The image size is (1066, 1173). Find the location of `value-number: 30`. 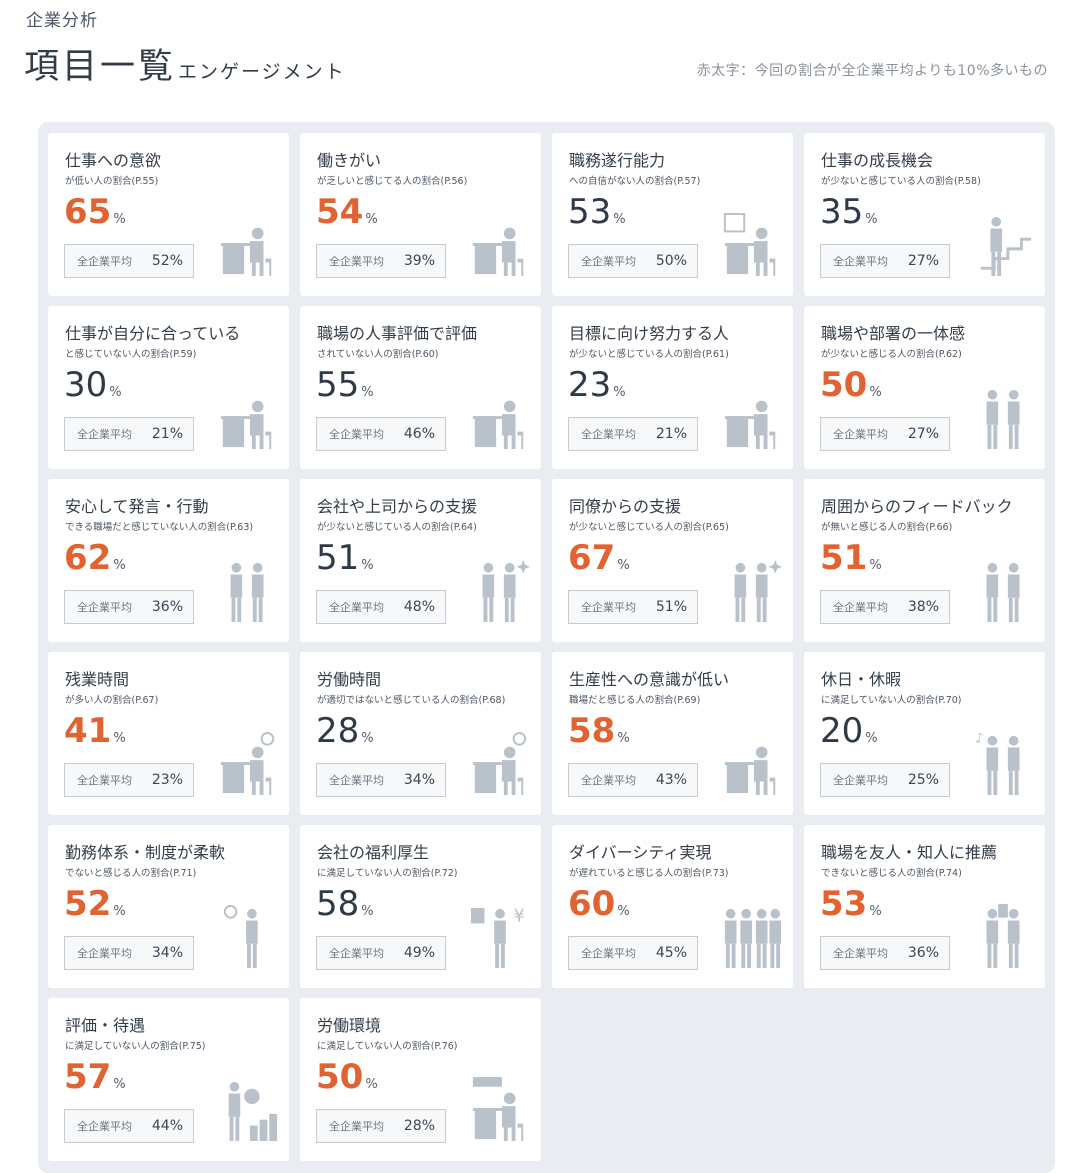

value-number: 30 is located at coordinates (86, 385).